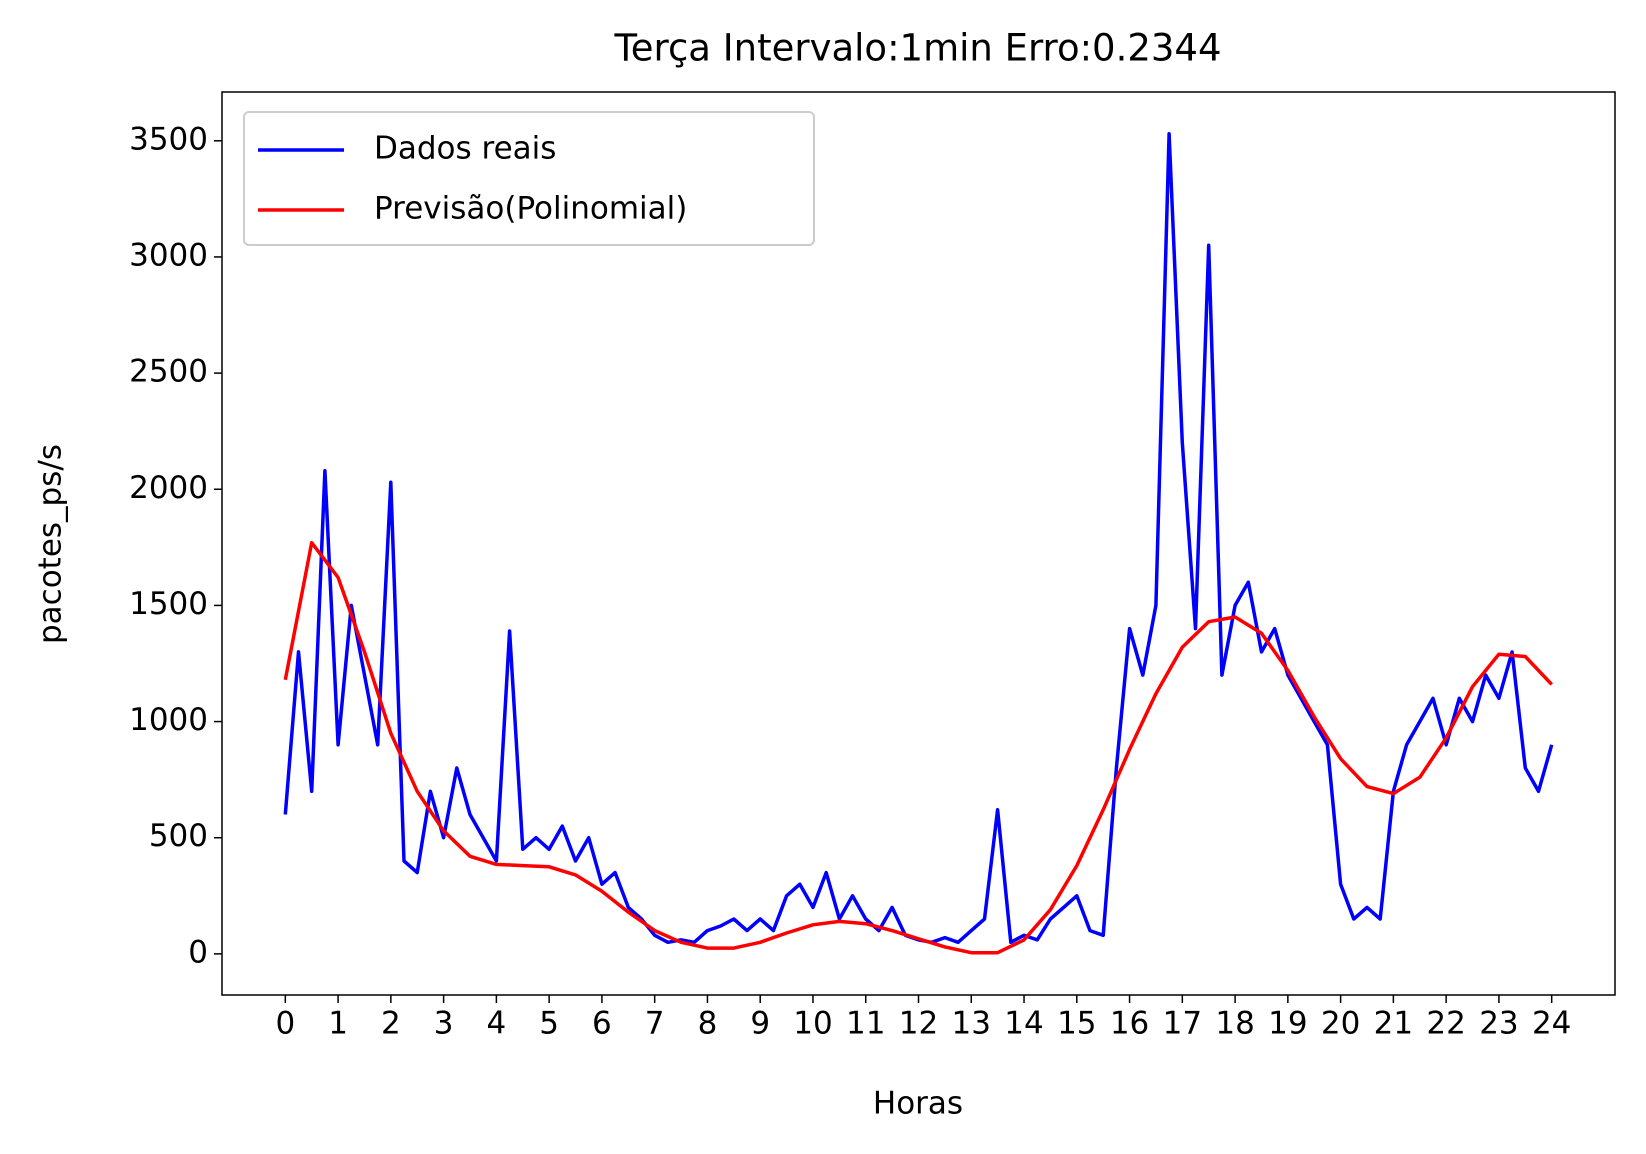 This screenshot has height=1154, width=1646. Describe the element at coordinates (1340, 1024) in the screenshot. I see `x-tick-label: 20` at that location.